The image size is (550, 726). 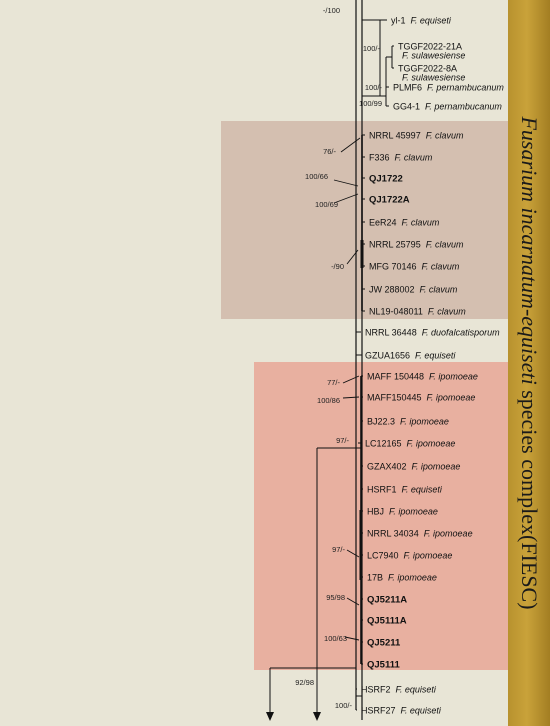 I want to click on support-value: 100/63, so click(x=335, y=638).